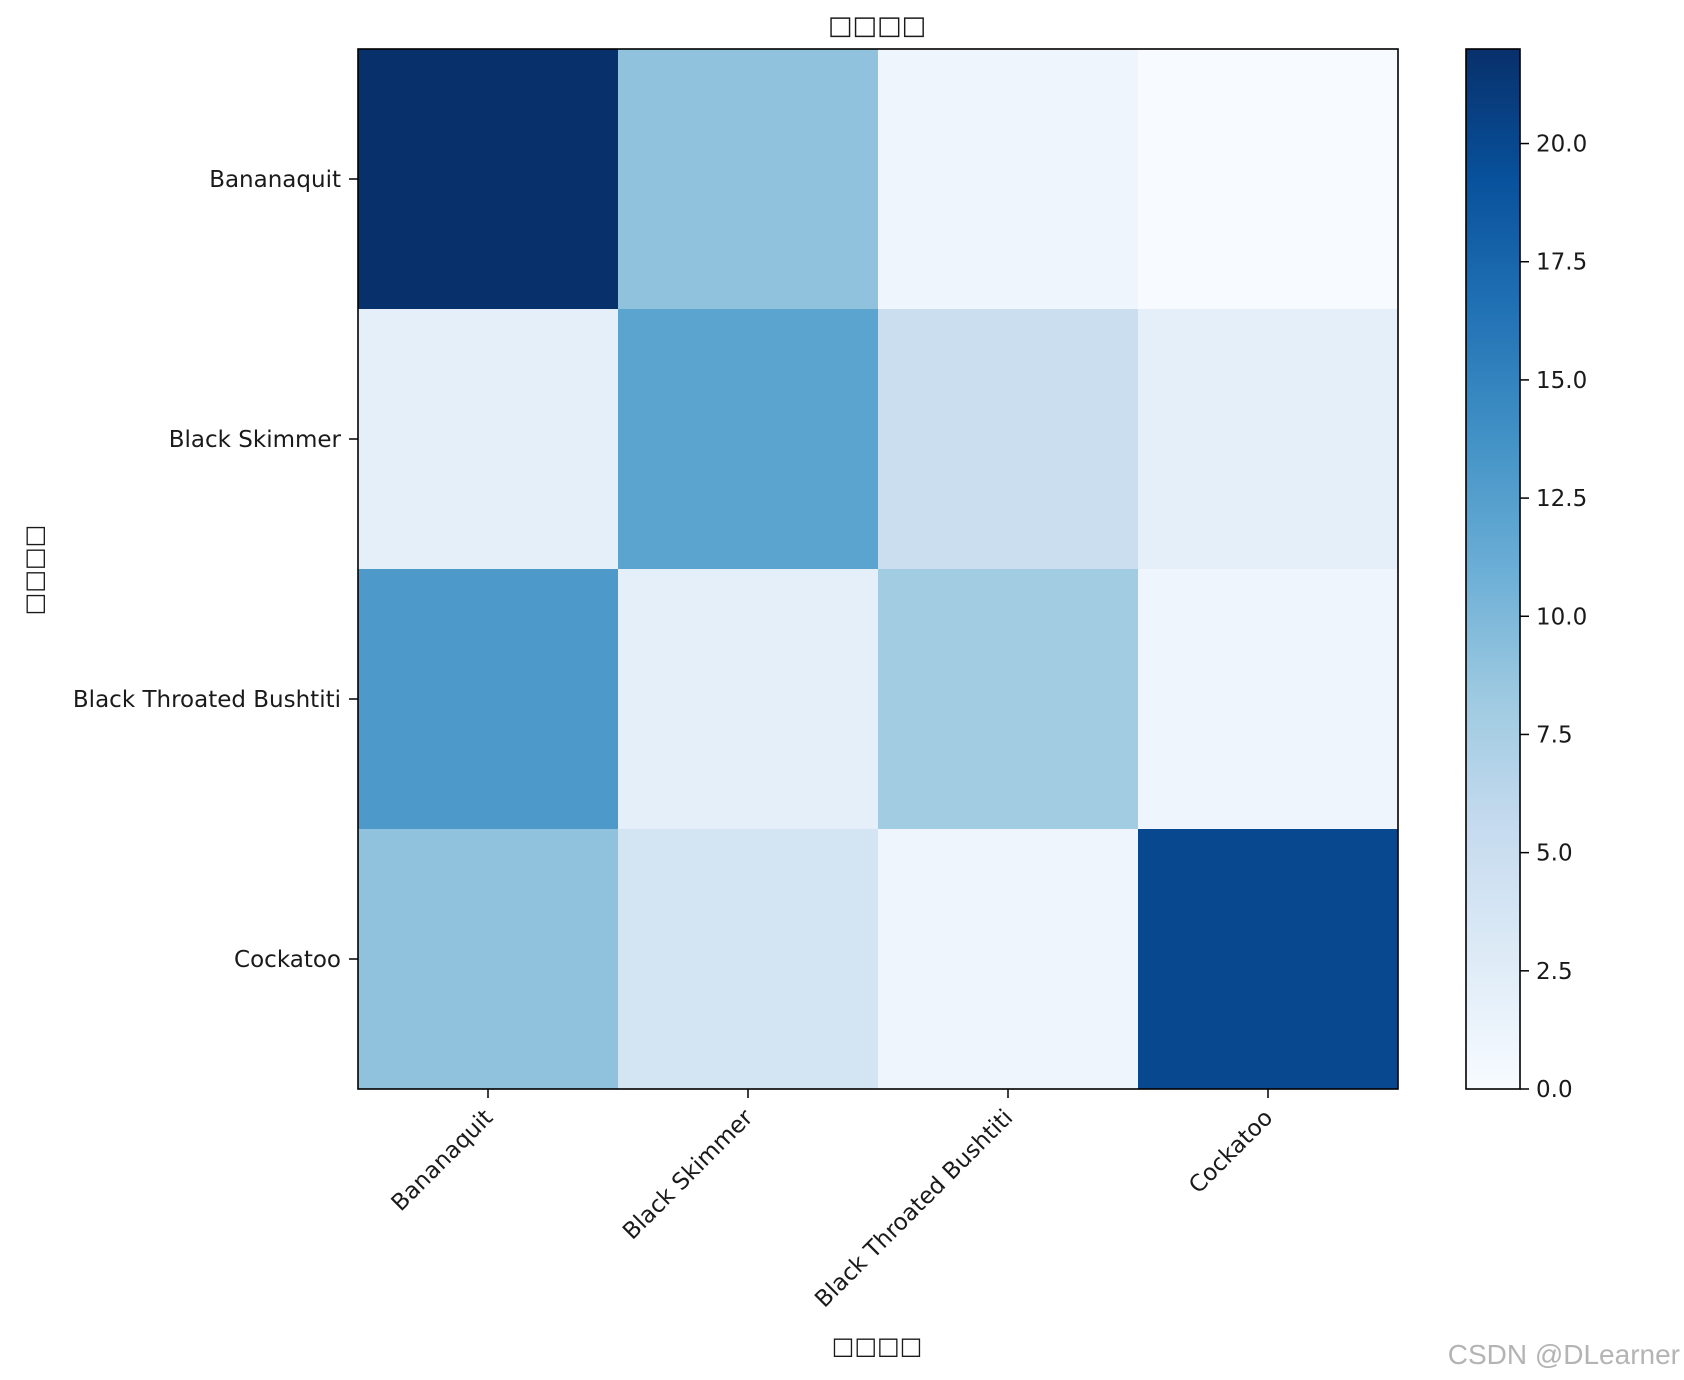  What do you see at coordinates (1268, 439) in the screenshot?
I see `heatmap-cell-r1-c3` at bounding box center [1268, 439].